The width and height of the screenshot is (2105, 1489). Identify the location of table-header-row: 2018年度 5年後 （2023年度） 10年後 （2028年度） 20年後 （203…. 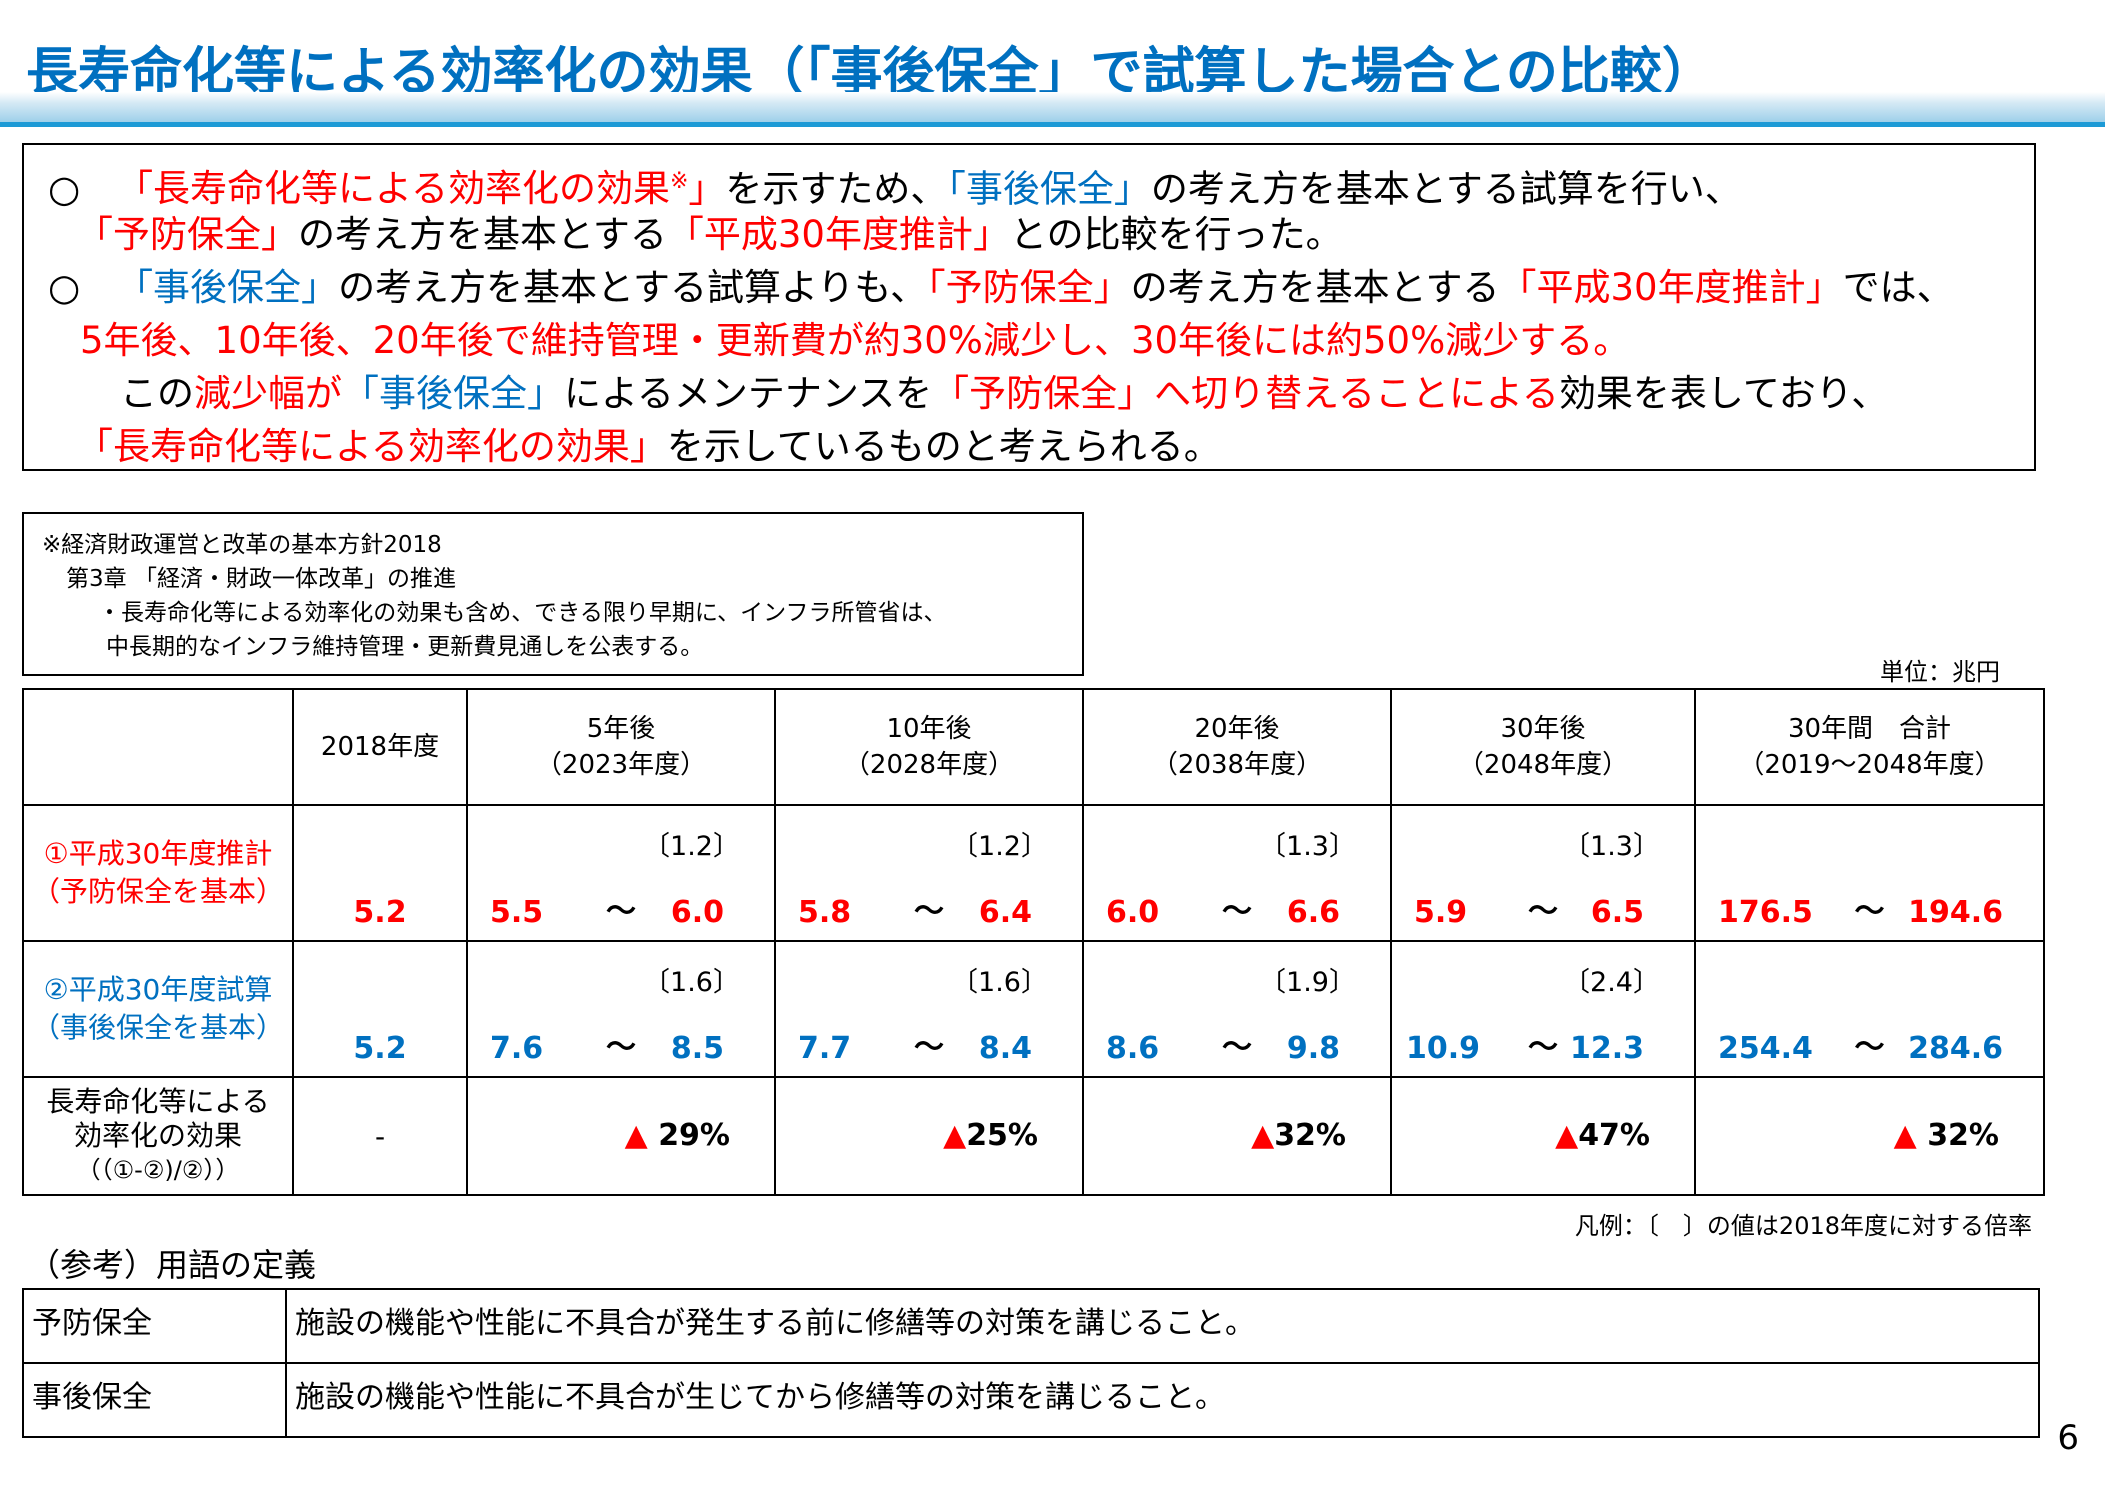
(1033, 747).